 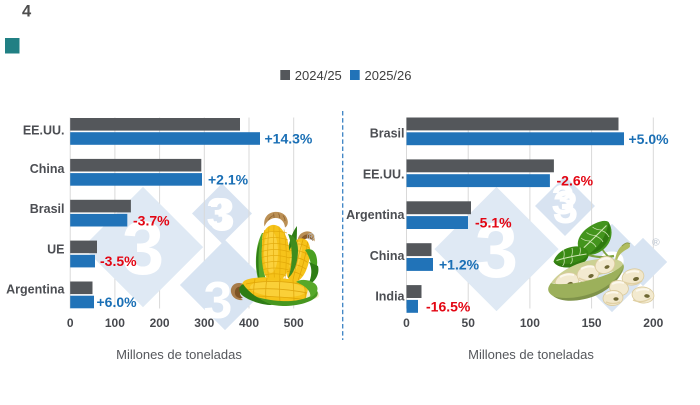 What do you see at coordinates (390, 297) in the screenshot?
I see `svg-text: India` at bounding box center [390, 297].